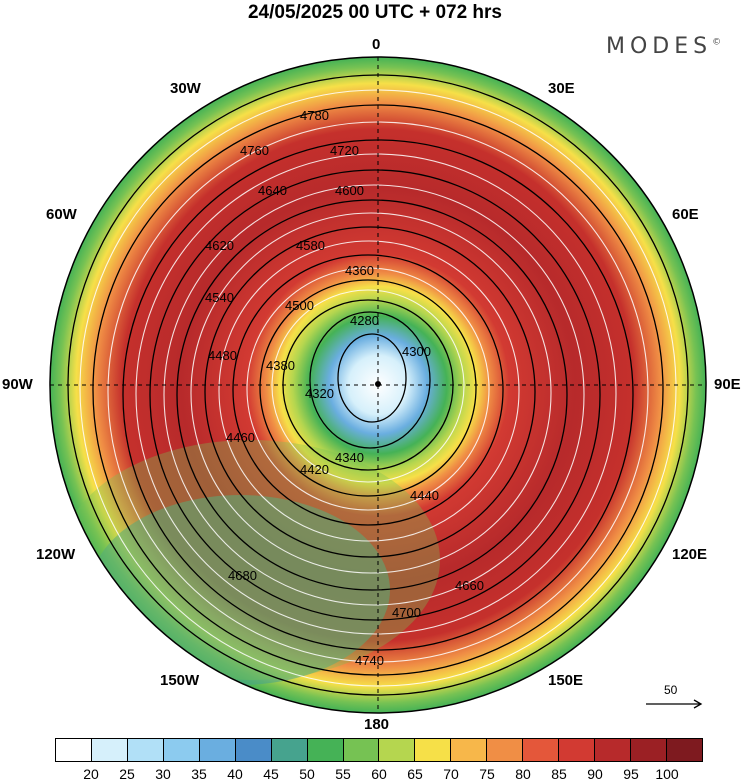 This screenshot has height=782, width=750. What do you see at coordinates (685, 214) in the screenshot?
I see `lon-label-60e: 60E` at bounding box center [685, 214].